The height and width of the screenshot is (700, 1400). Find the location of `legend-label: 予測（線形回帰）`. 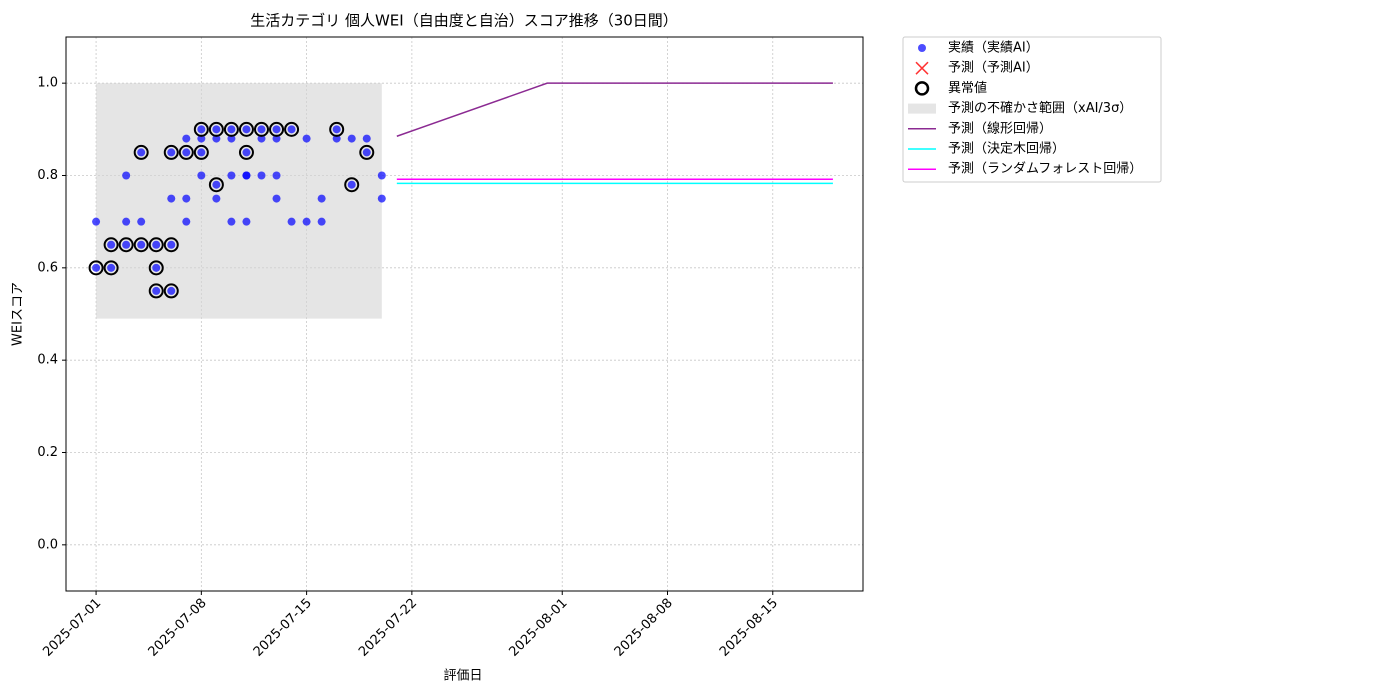

legend-label: 予測（線形回帰） is located at coordinates (1000, 128).